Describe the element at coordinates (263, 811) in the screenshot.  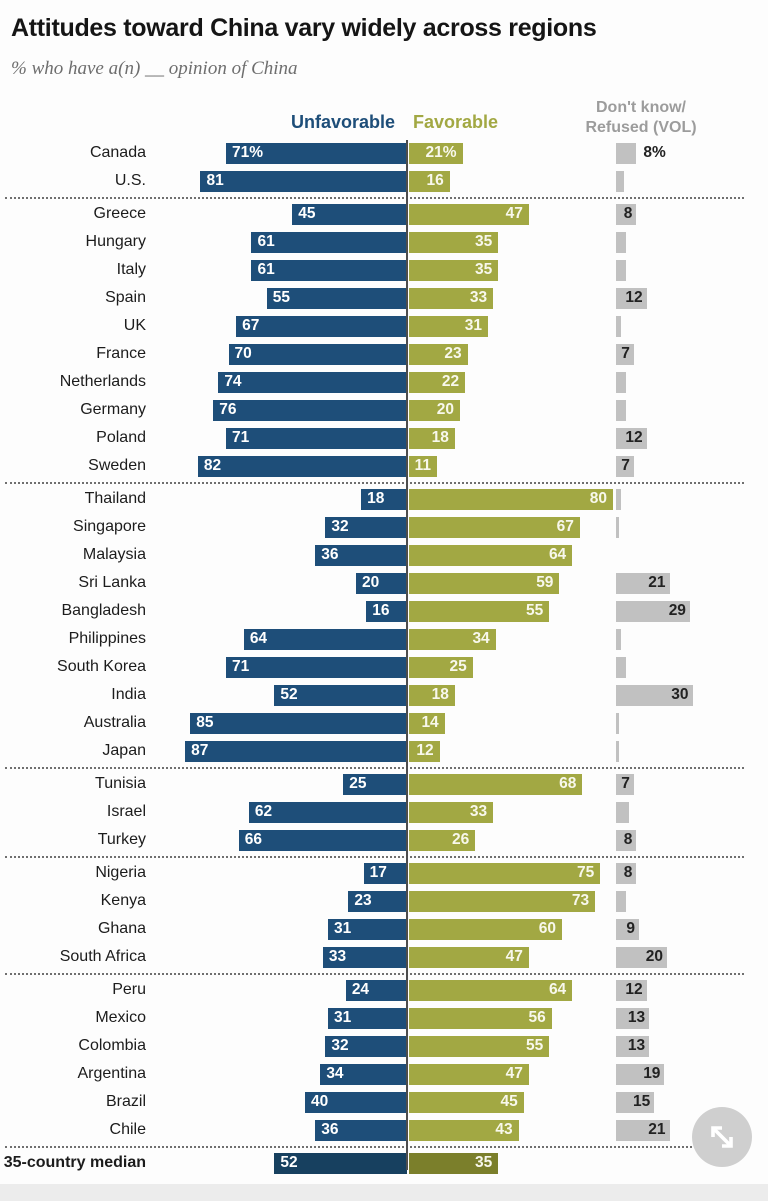
I see `unfavorable-value-label: 62` at that location.